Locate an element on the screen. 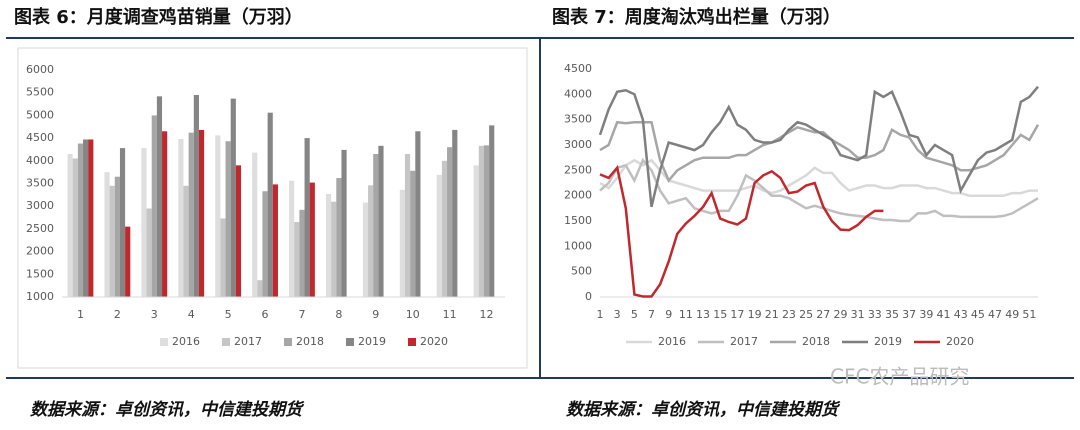  y-tick-label: 0 is located at coordinates (588, 296).